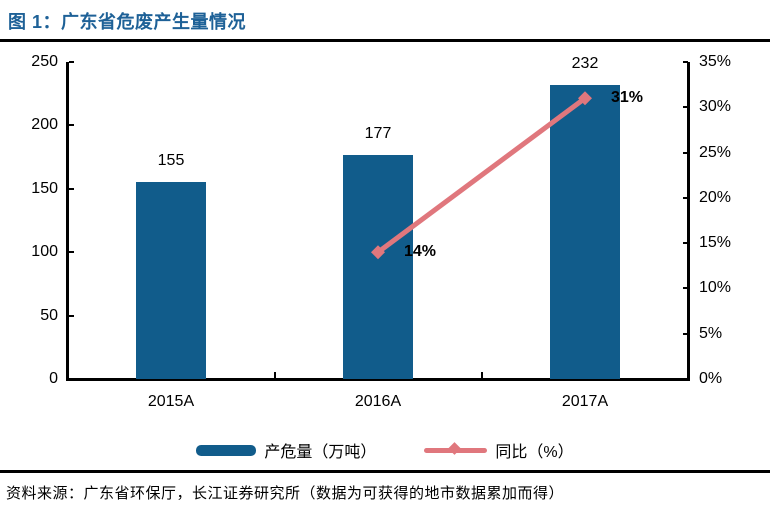  I want to click on right-axis-tick-label: 35%, so click(715, 61).